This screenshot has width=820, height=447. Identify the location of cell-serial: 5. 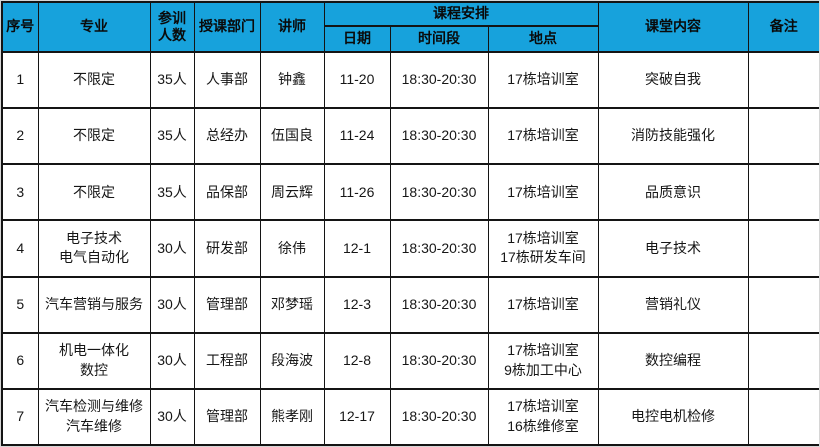
(20, 304).